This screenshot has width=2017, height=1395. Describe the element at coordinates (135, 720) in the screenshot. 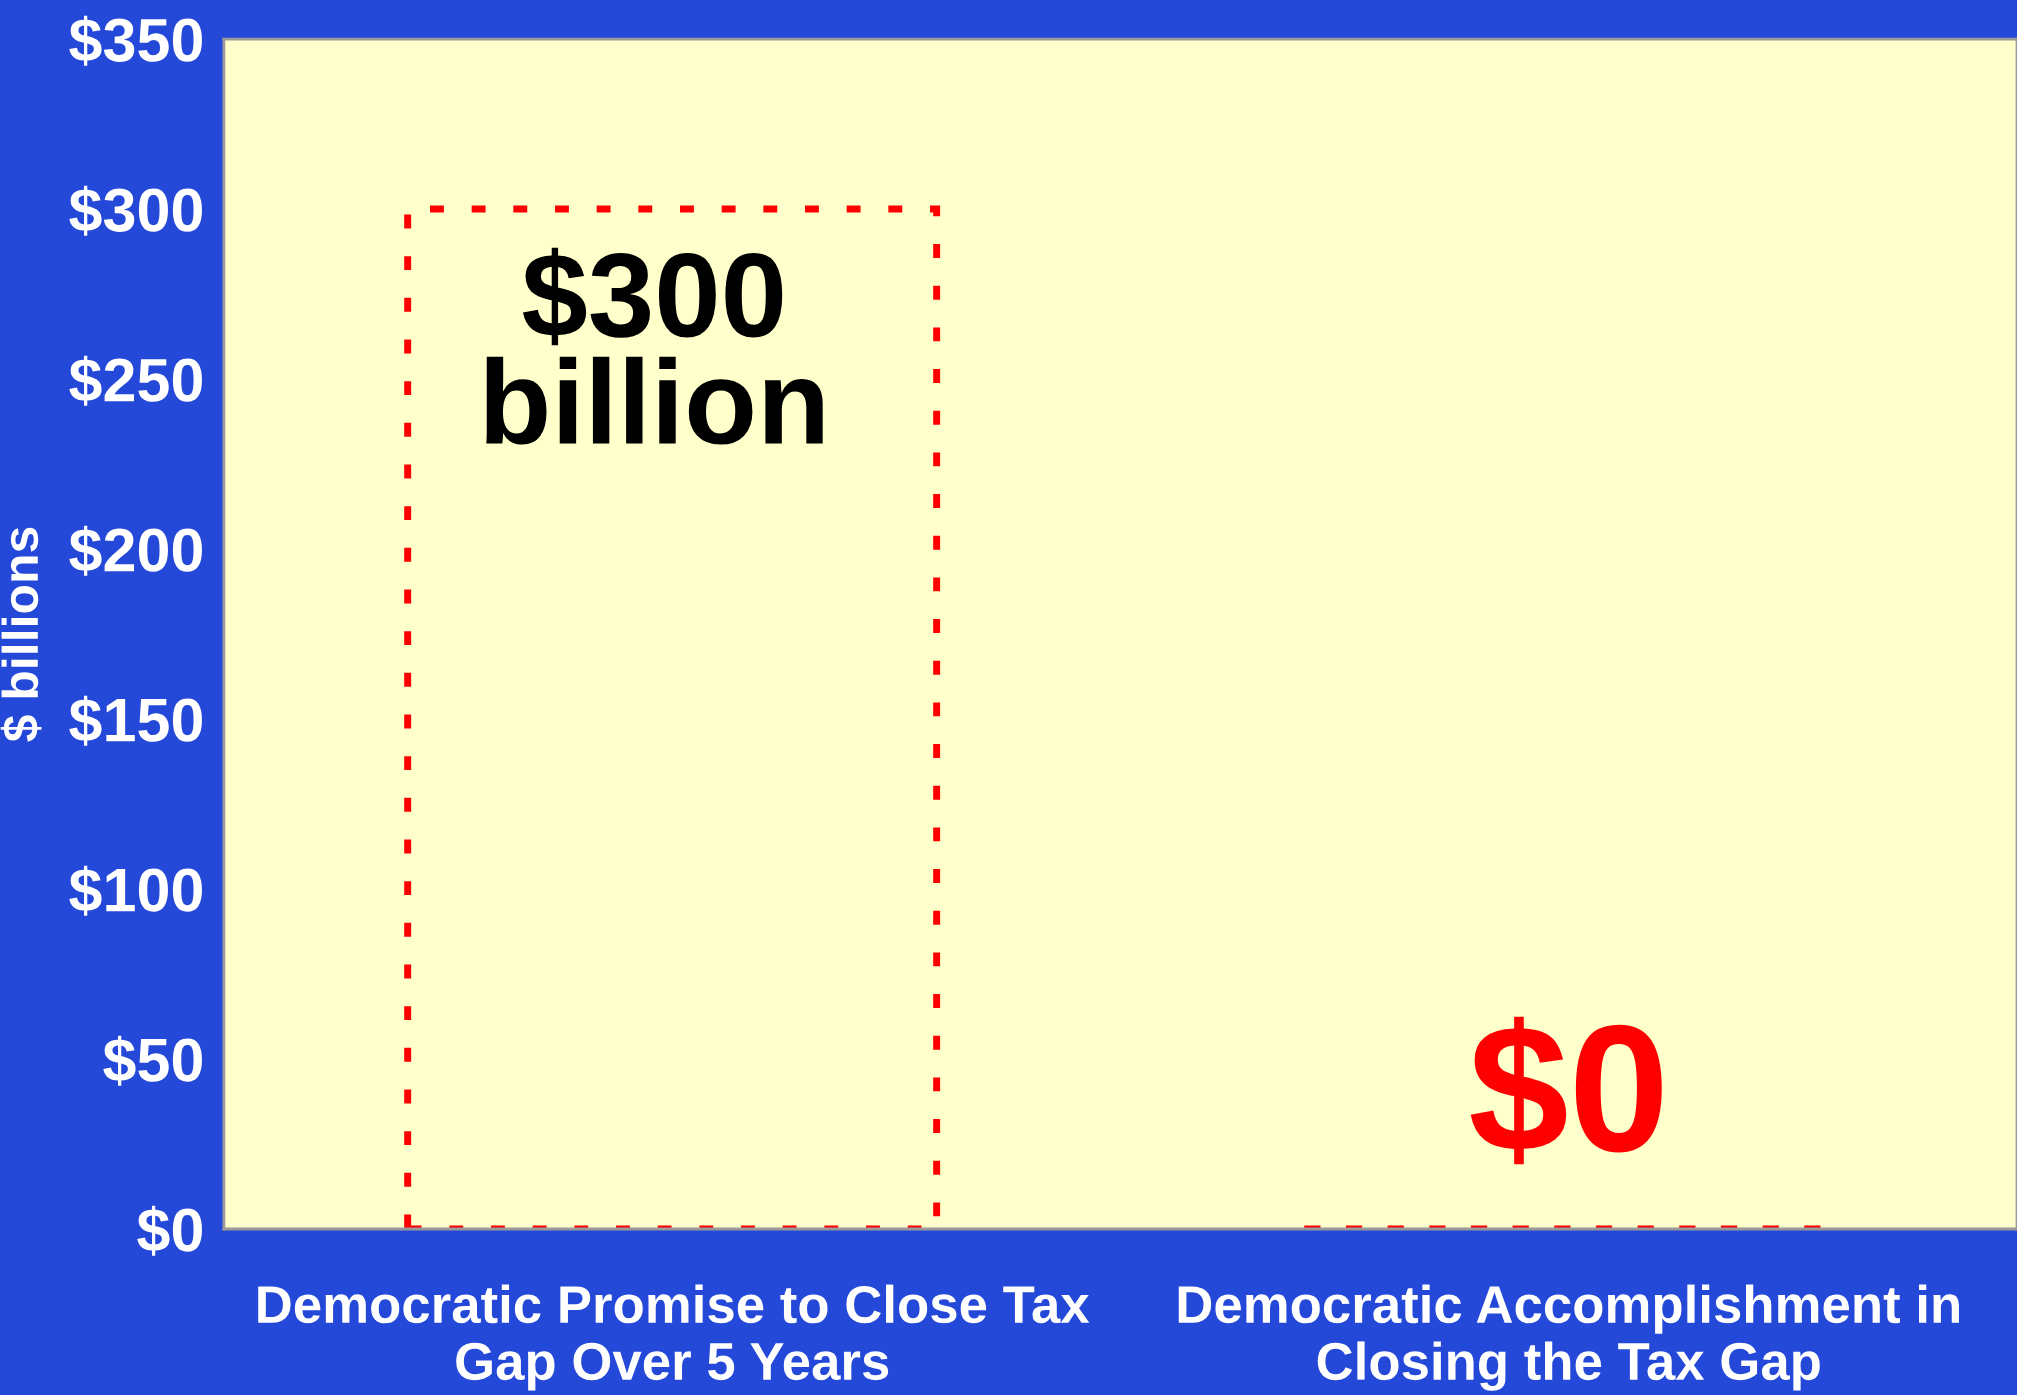

I see `y-tick-label: $150` at that location.